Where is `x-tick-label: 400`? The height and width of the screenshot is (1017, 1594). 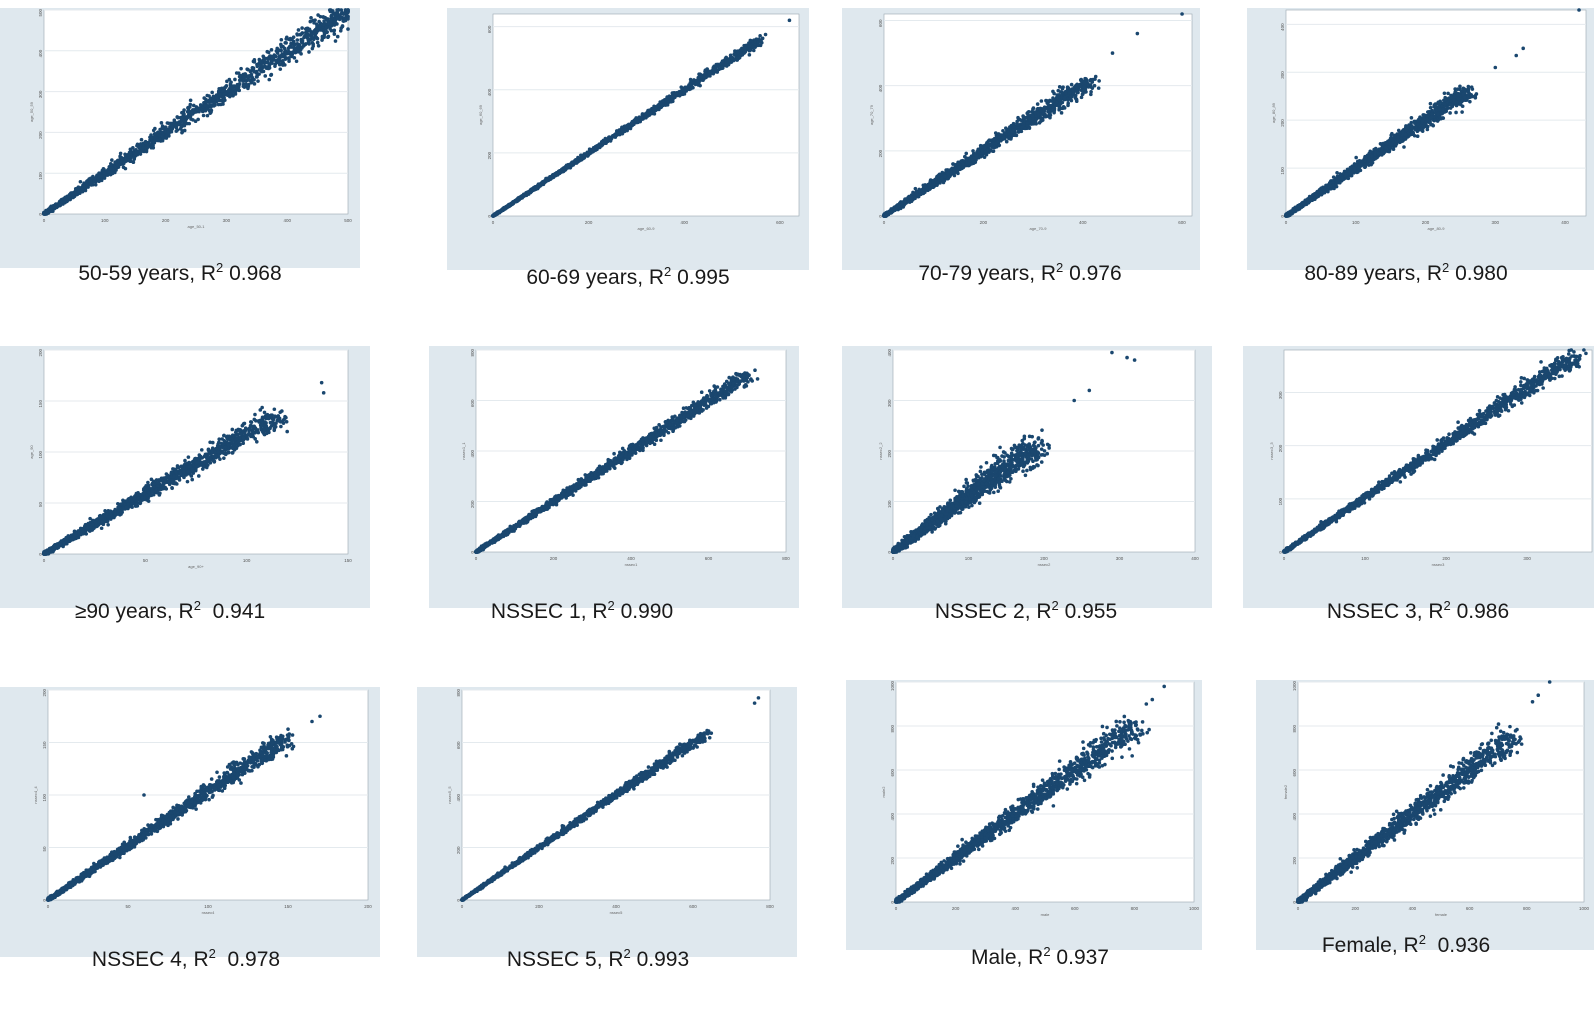 x-tick-label: 400 is located at coordinates (1565, 222).